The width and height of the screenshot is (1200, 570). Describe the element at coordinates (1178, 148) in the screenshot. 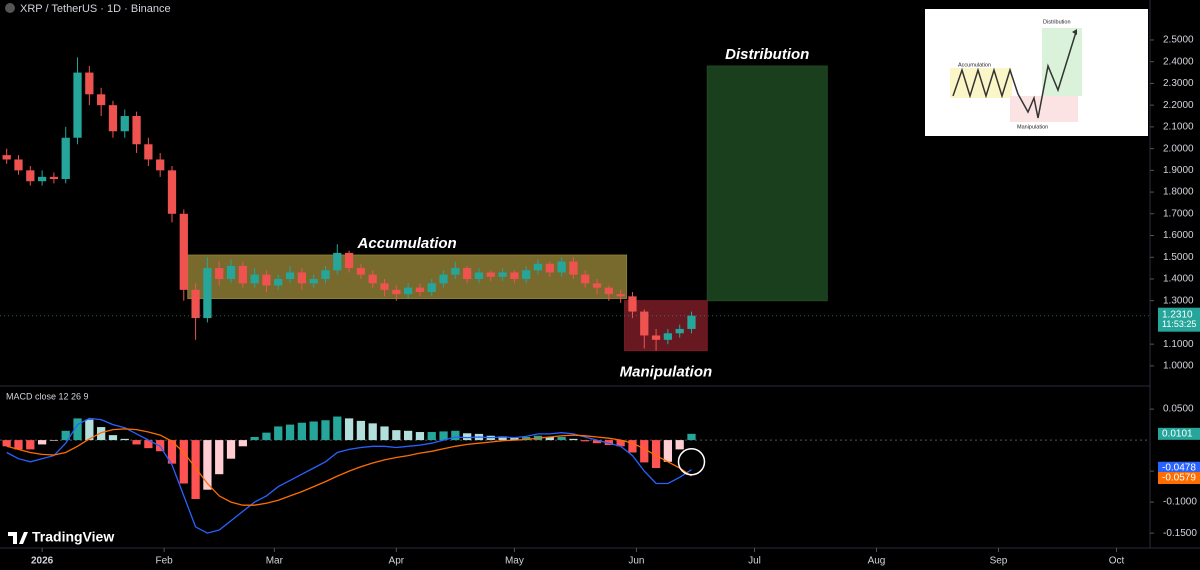

I see `y-tick-label: 2.0000` at that location.